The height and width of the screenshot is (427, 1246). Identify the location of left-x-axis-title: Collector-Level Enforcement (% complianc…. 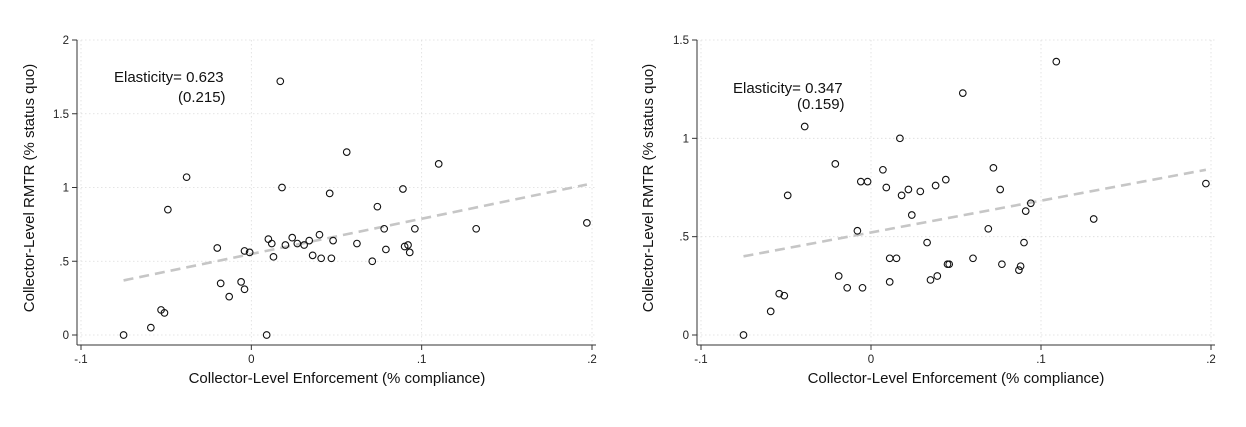
(337, 378).